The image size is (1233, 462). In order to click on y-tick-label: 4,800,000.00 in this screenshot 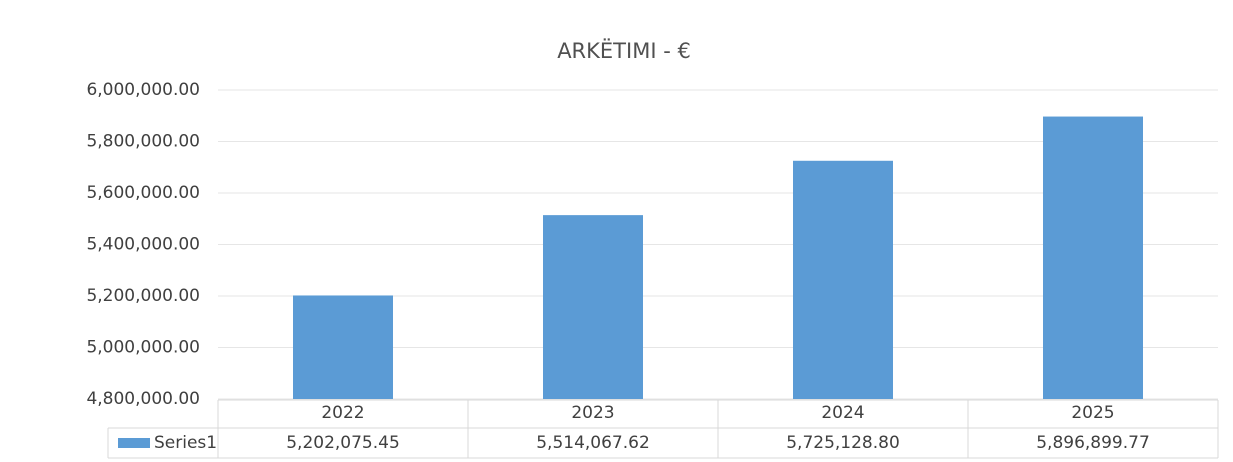, I will do `click(143, 399)`.